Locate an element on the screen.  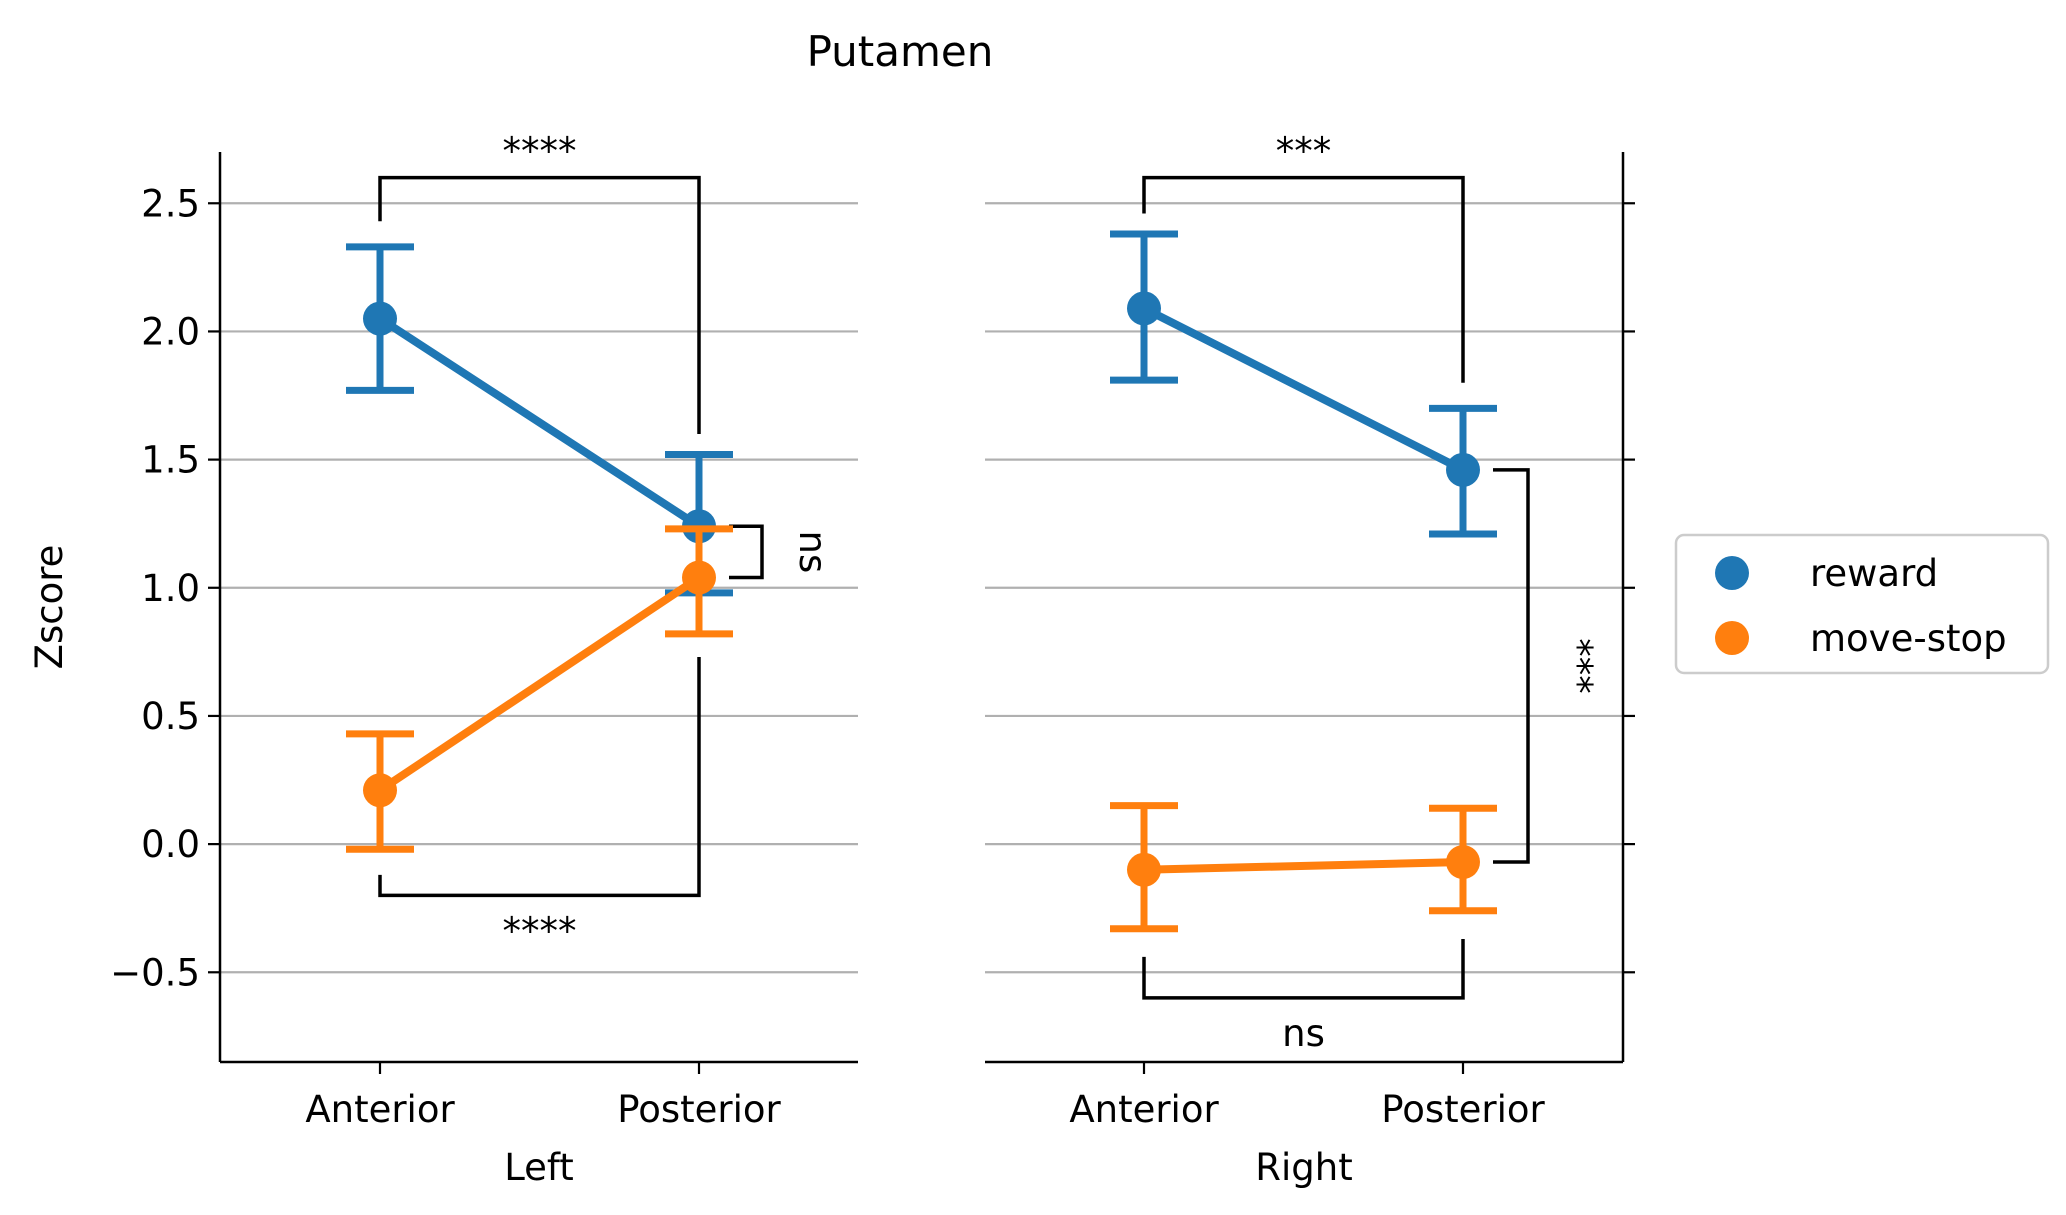
legend: reward move-stop is located at coordinates (1862, 604).